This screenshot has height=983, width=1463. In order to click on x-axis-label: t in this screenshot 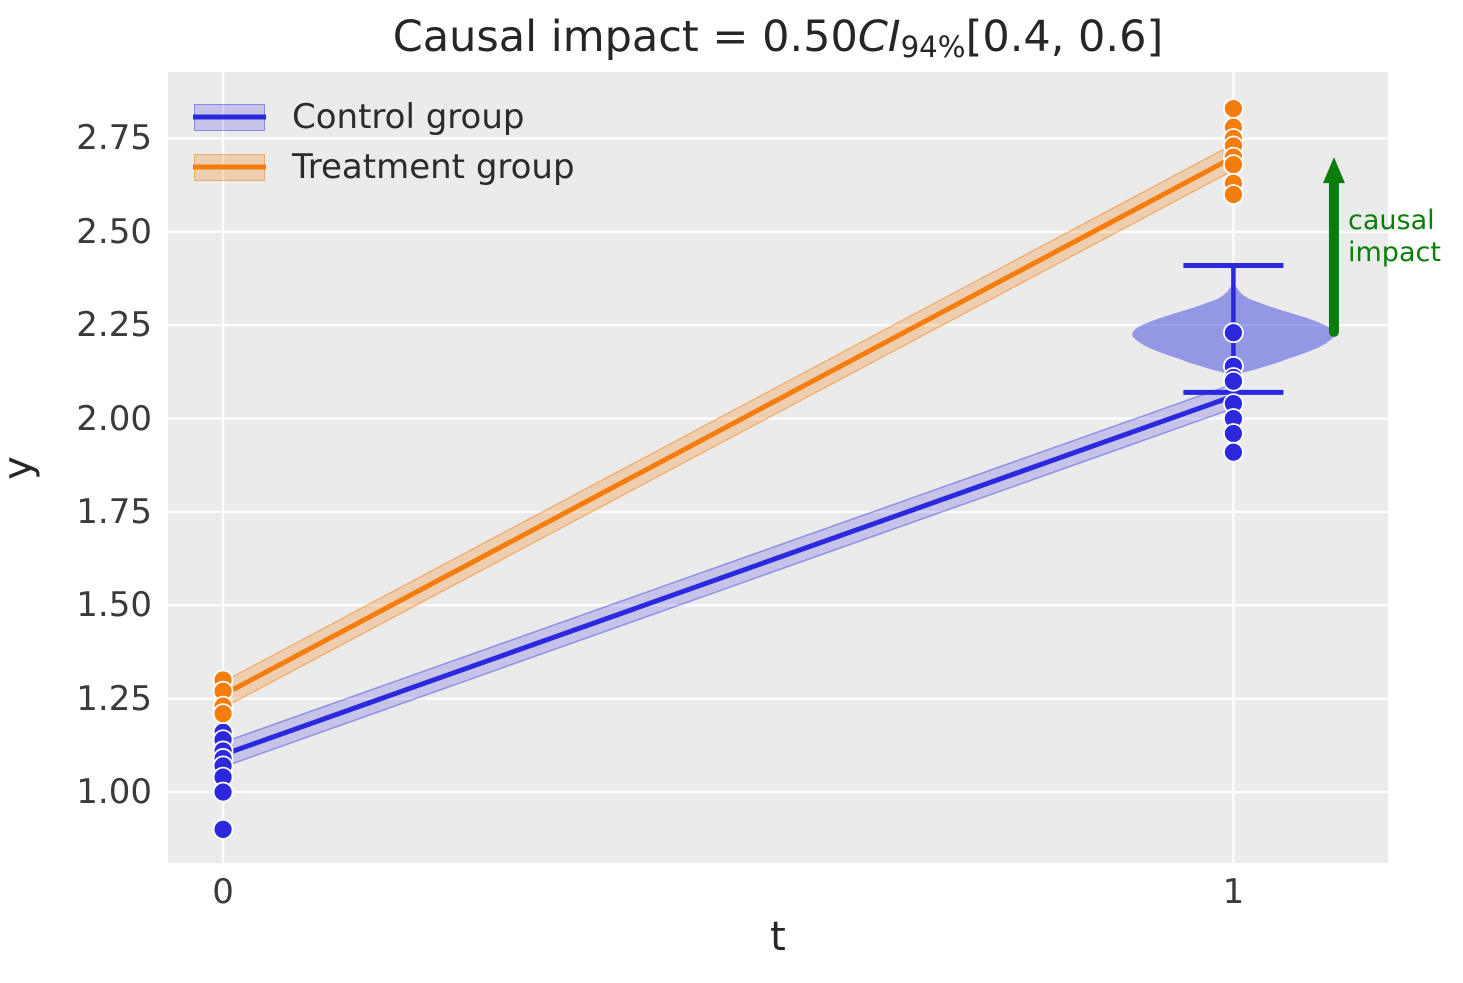, I will do `click(778, 937)`.